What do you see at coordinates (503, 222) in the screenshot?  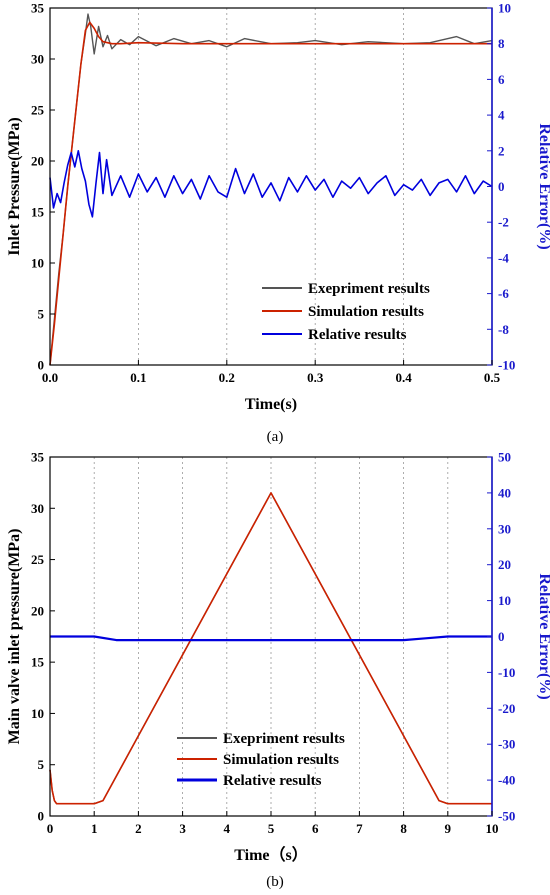 I see `y2-tick-label: -2` at bounding box center [503, 222].